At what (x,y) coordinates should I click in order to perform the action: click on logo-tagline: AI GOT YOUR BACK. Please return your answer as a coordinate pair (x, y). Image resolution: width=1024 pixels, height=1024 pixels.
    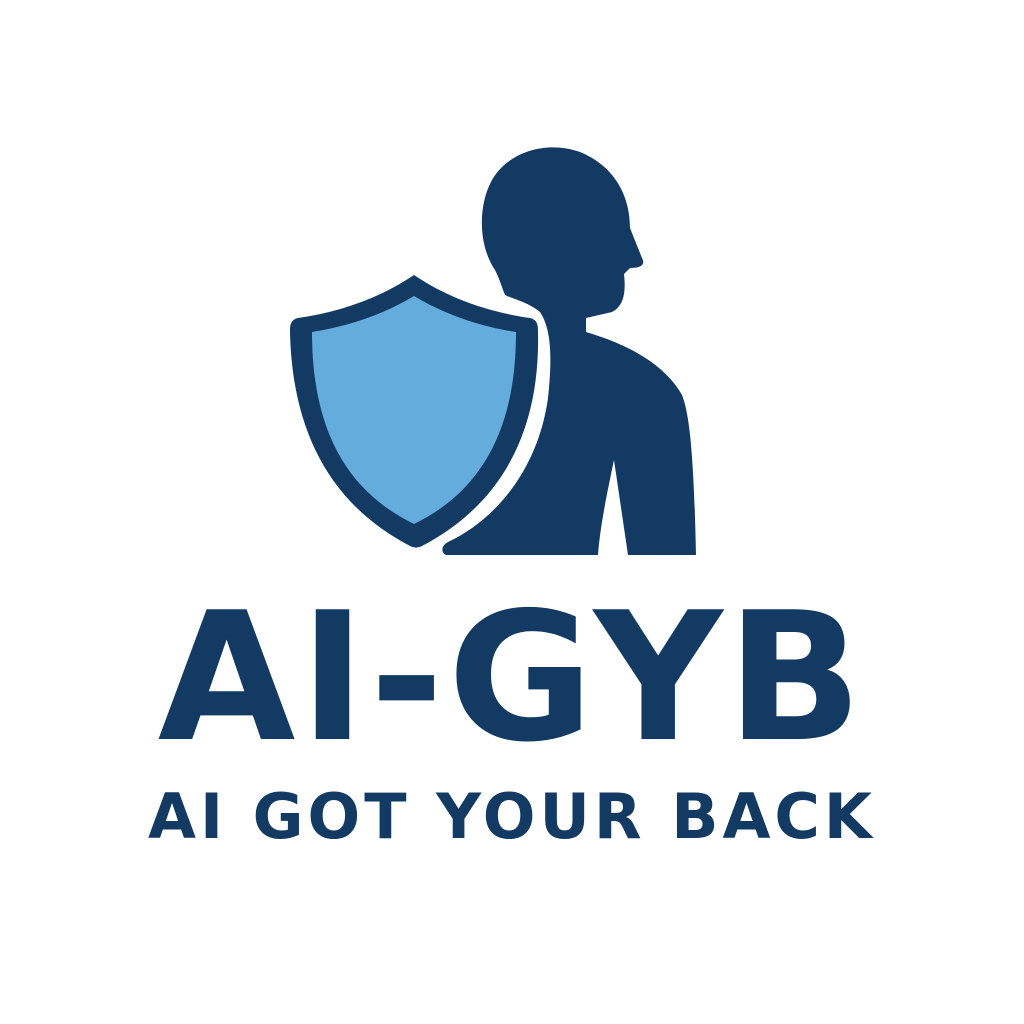
    Looking at the image, I should click on (512, 816).